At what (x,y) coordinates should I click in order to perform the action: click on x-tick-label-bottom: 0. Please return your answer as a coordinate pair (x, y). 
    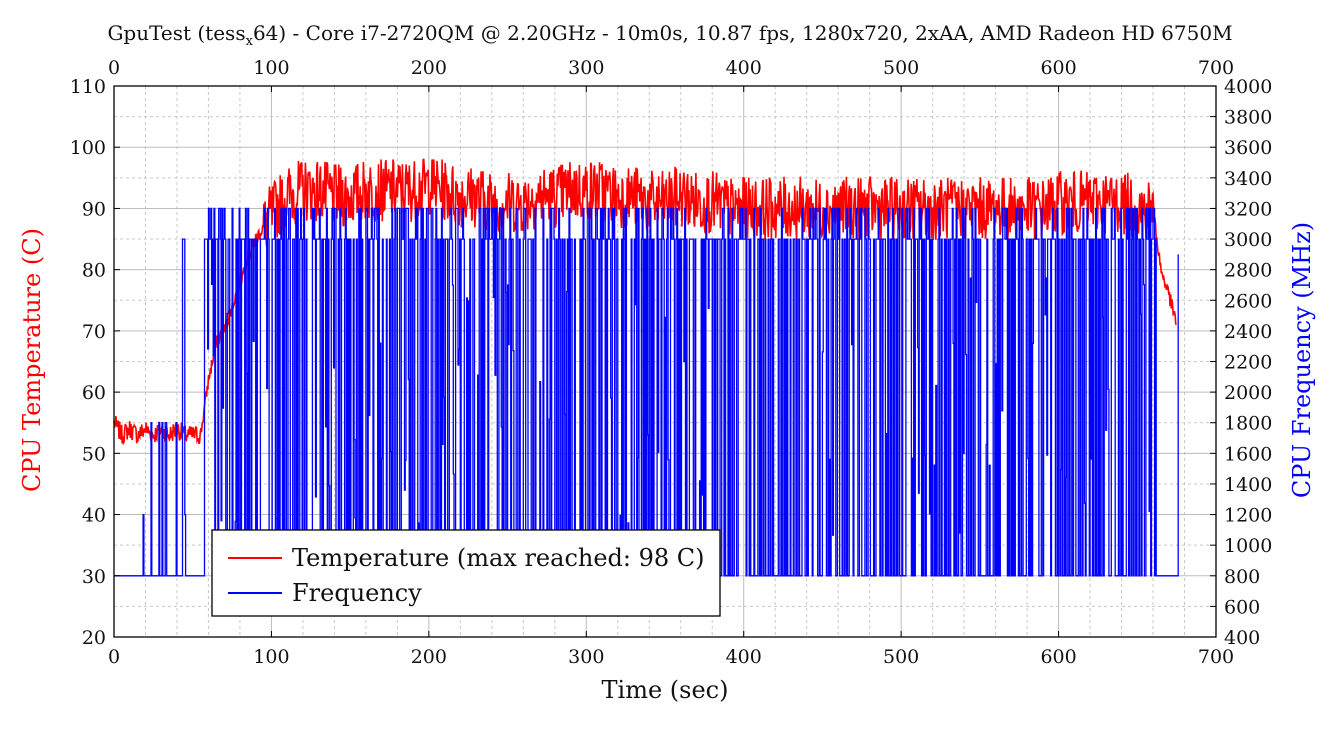
    Looking at the image, I should click on (114, 657).